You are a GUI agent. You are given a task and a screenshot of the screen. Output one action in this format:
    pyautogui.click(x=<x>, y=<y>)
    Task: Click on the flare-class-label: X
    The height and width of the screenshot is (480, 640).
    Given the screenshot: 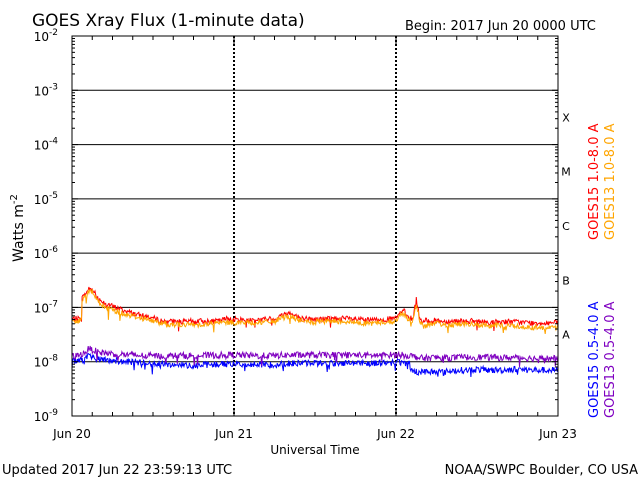 What is the action you would take?
    pyautogui.click(x=566, y=117)
    